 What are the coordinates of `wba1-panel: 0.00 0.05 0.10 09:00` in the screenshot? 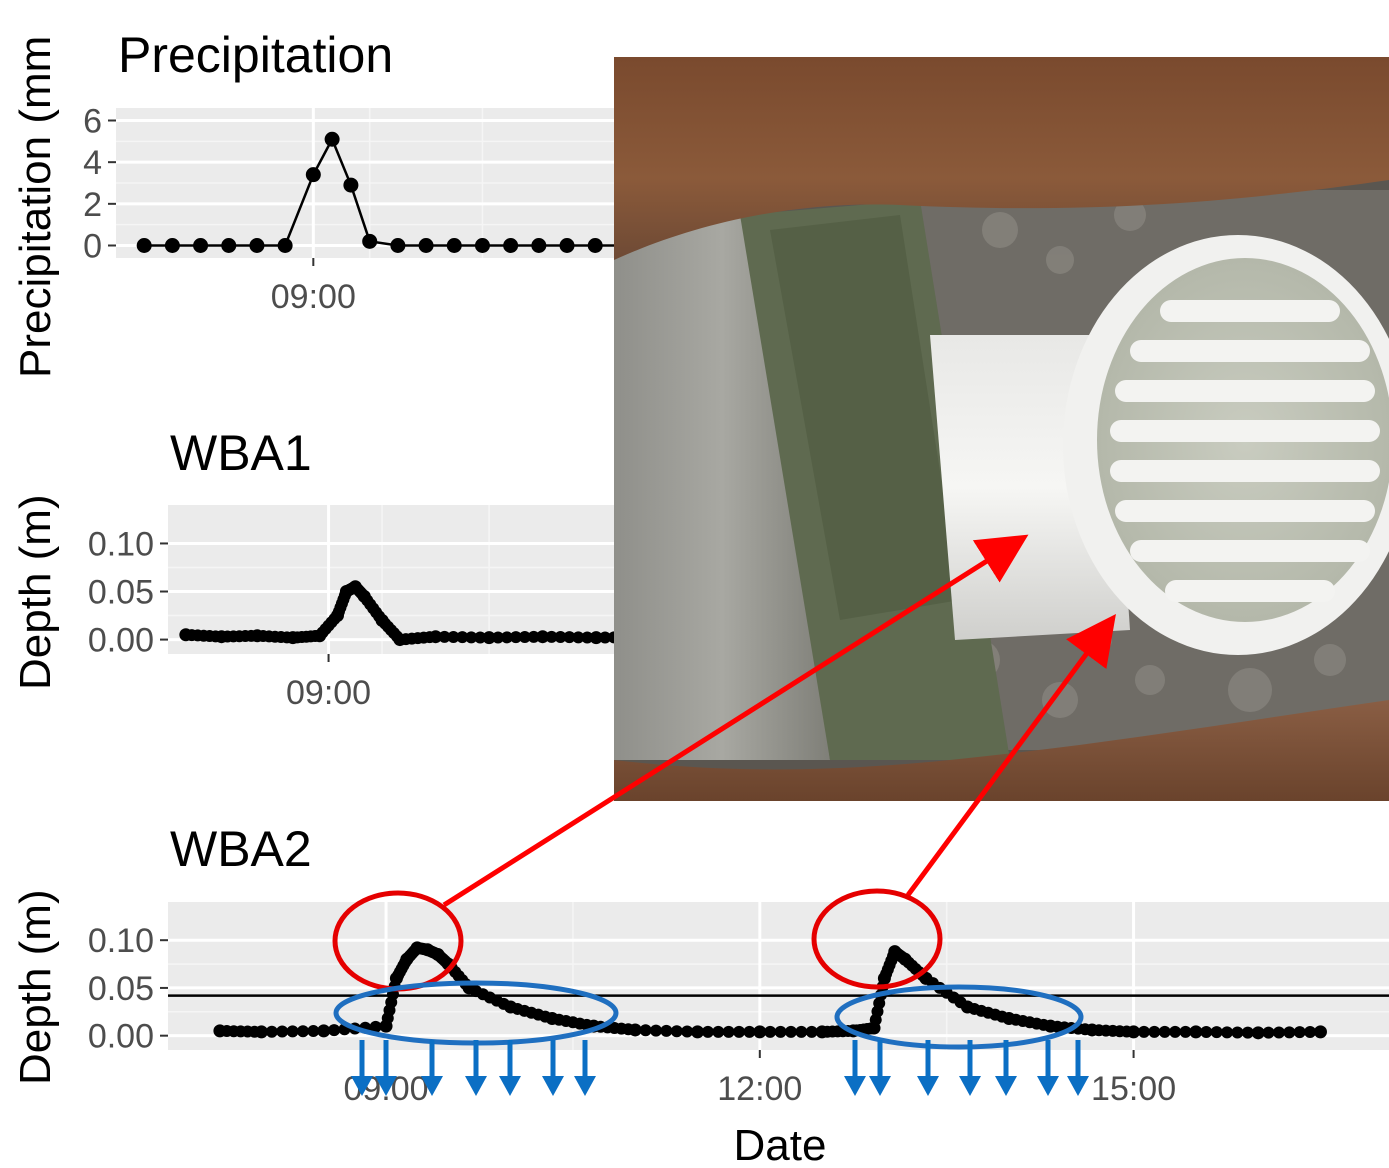 It's located at (372, 608).